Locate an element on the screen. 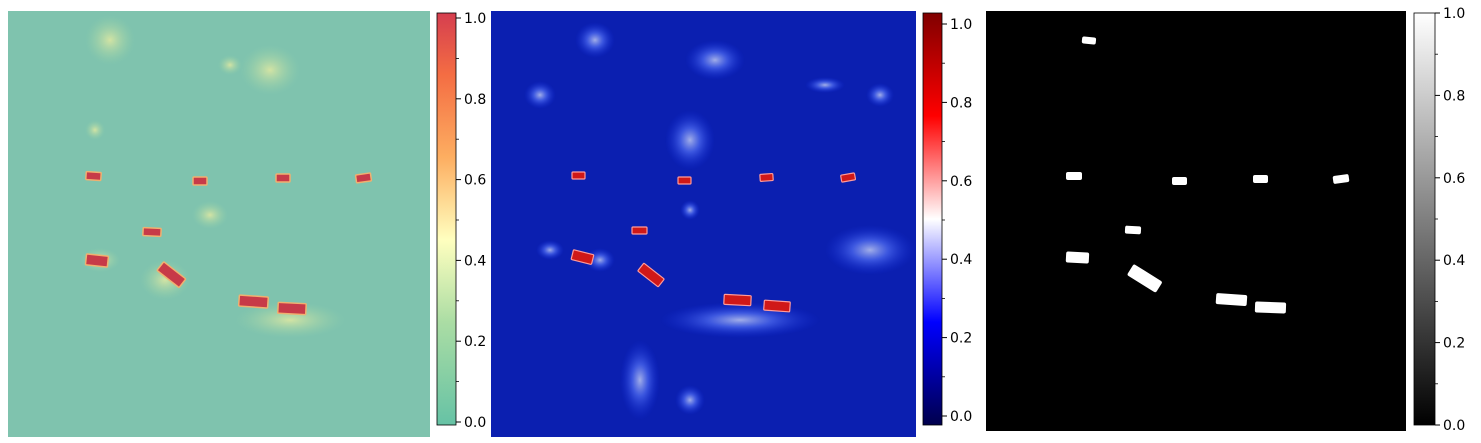 The width and height of the screenshot is (1481, 443). colorbar-2-ticks: 0.0 0.2 0.4 0.6 0.8 1.0 is located at coordinates (957, 221).